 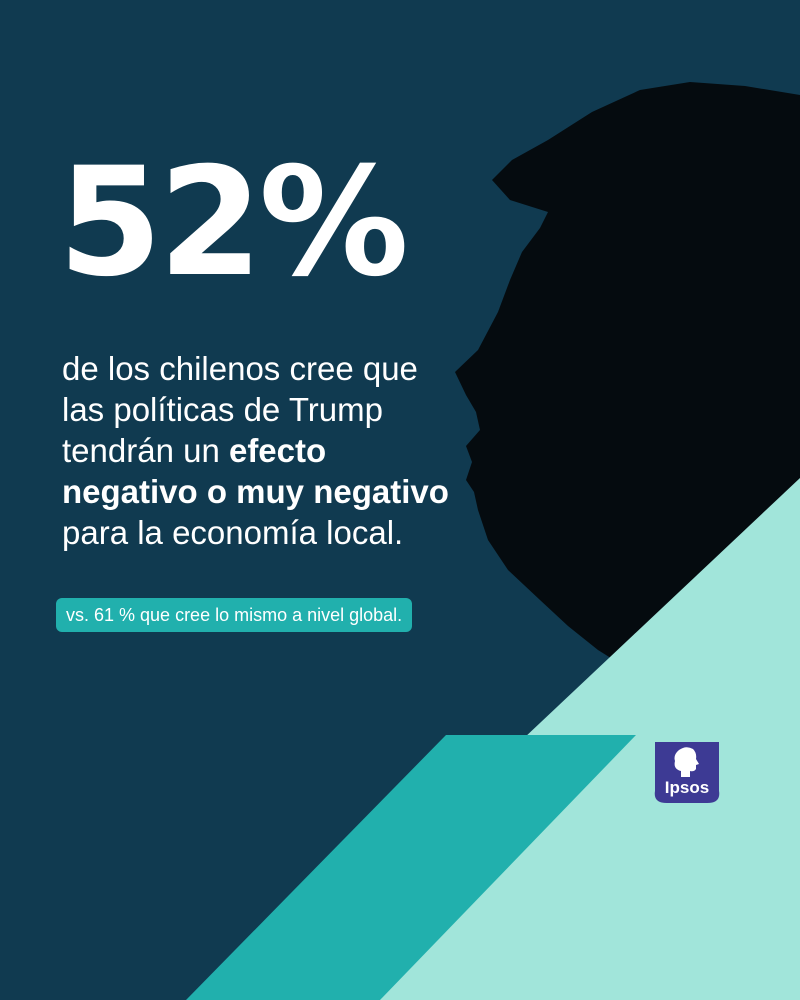 I want to click on description-line-4-bold: negativo o muy negativo, so click(x=255, y=491).